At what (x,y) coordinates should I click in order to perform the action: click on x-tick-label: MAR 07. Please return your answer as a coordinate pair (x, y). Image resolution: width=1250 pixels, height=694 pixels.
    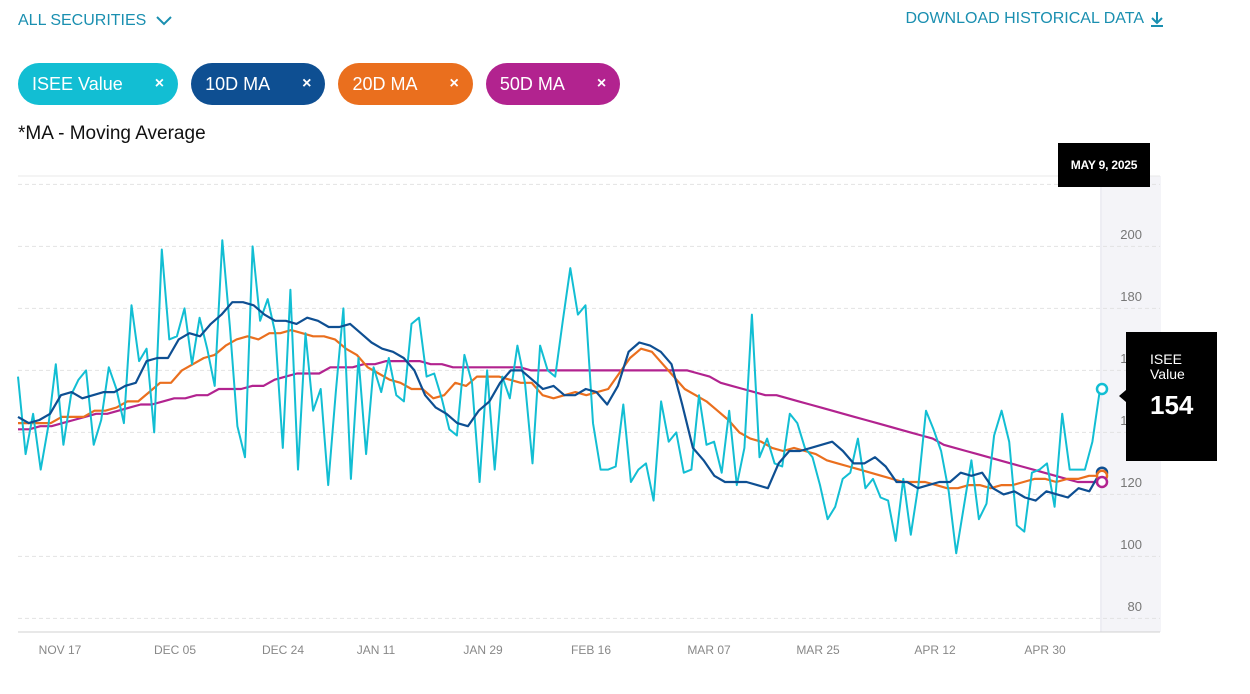
    Looking at the image, I should click on (709, 650).